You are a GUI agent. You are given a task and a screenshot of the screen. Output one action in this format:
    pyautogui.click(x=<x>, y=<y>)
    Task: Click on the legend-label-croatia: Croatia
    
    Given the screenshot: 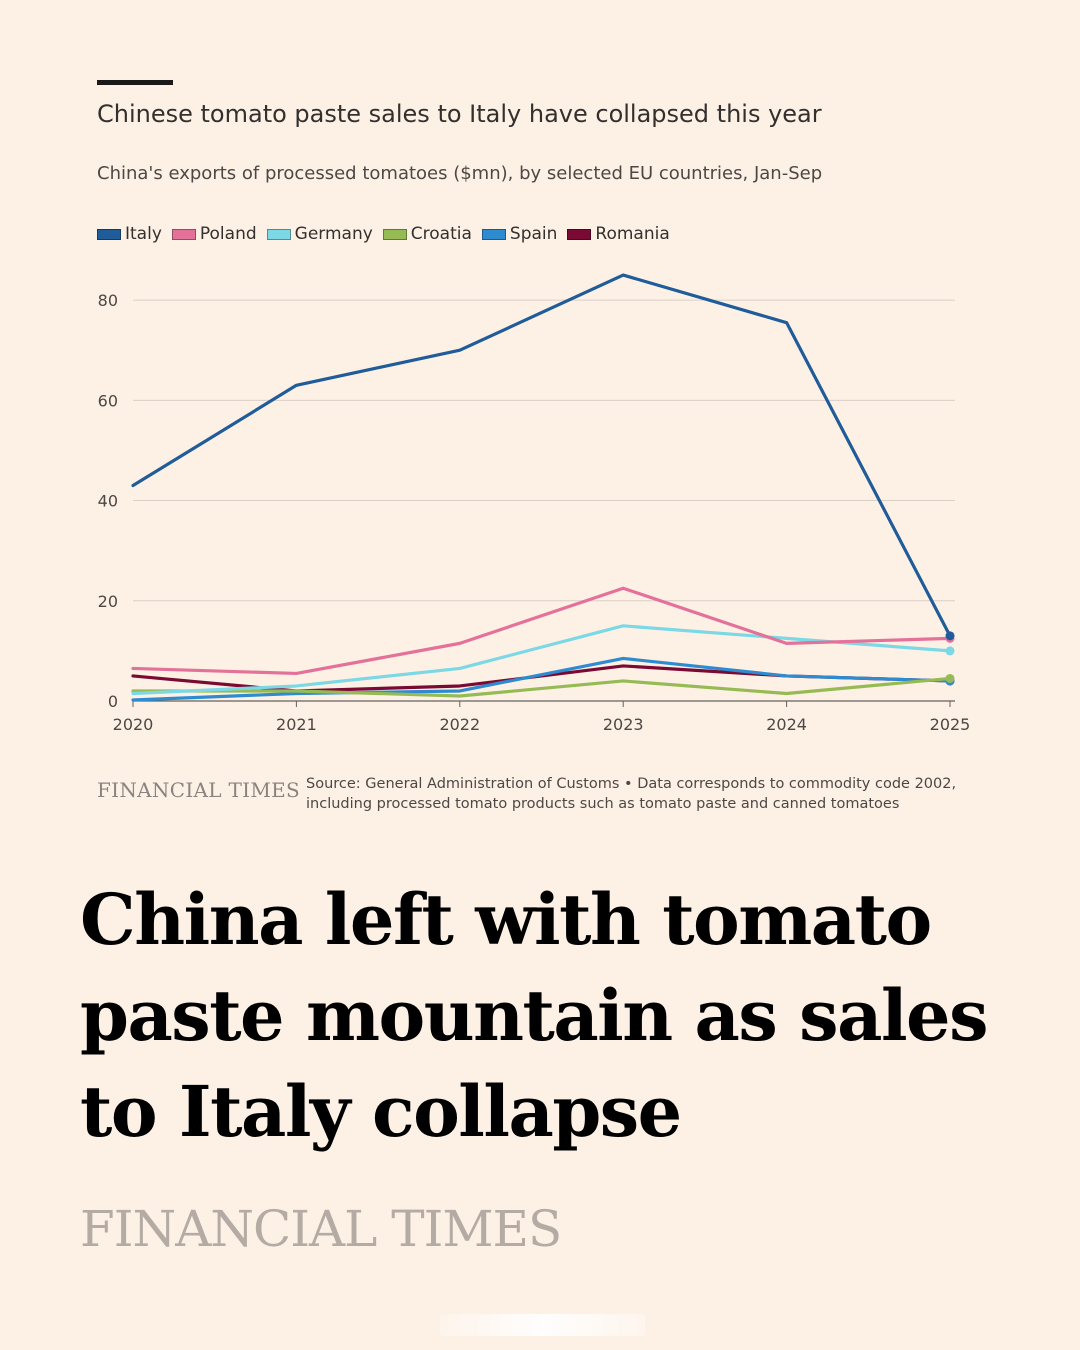 What is the action you would take?
    pyautogui.click(x=441, y=234)
    